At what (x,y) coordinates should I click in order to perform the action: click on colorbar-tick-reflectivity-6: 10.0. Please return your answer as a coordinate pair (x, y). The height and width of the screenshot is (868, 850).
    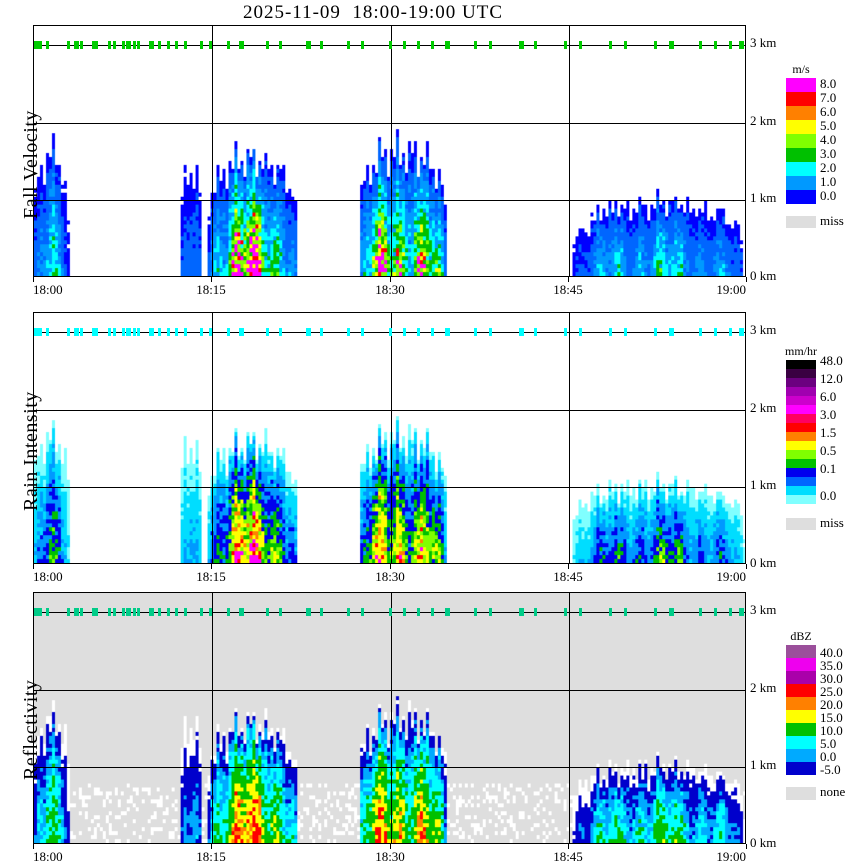
    Looking at the image, I should click on (831, 730).